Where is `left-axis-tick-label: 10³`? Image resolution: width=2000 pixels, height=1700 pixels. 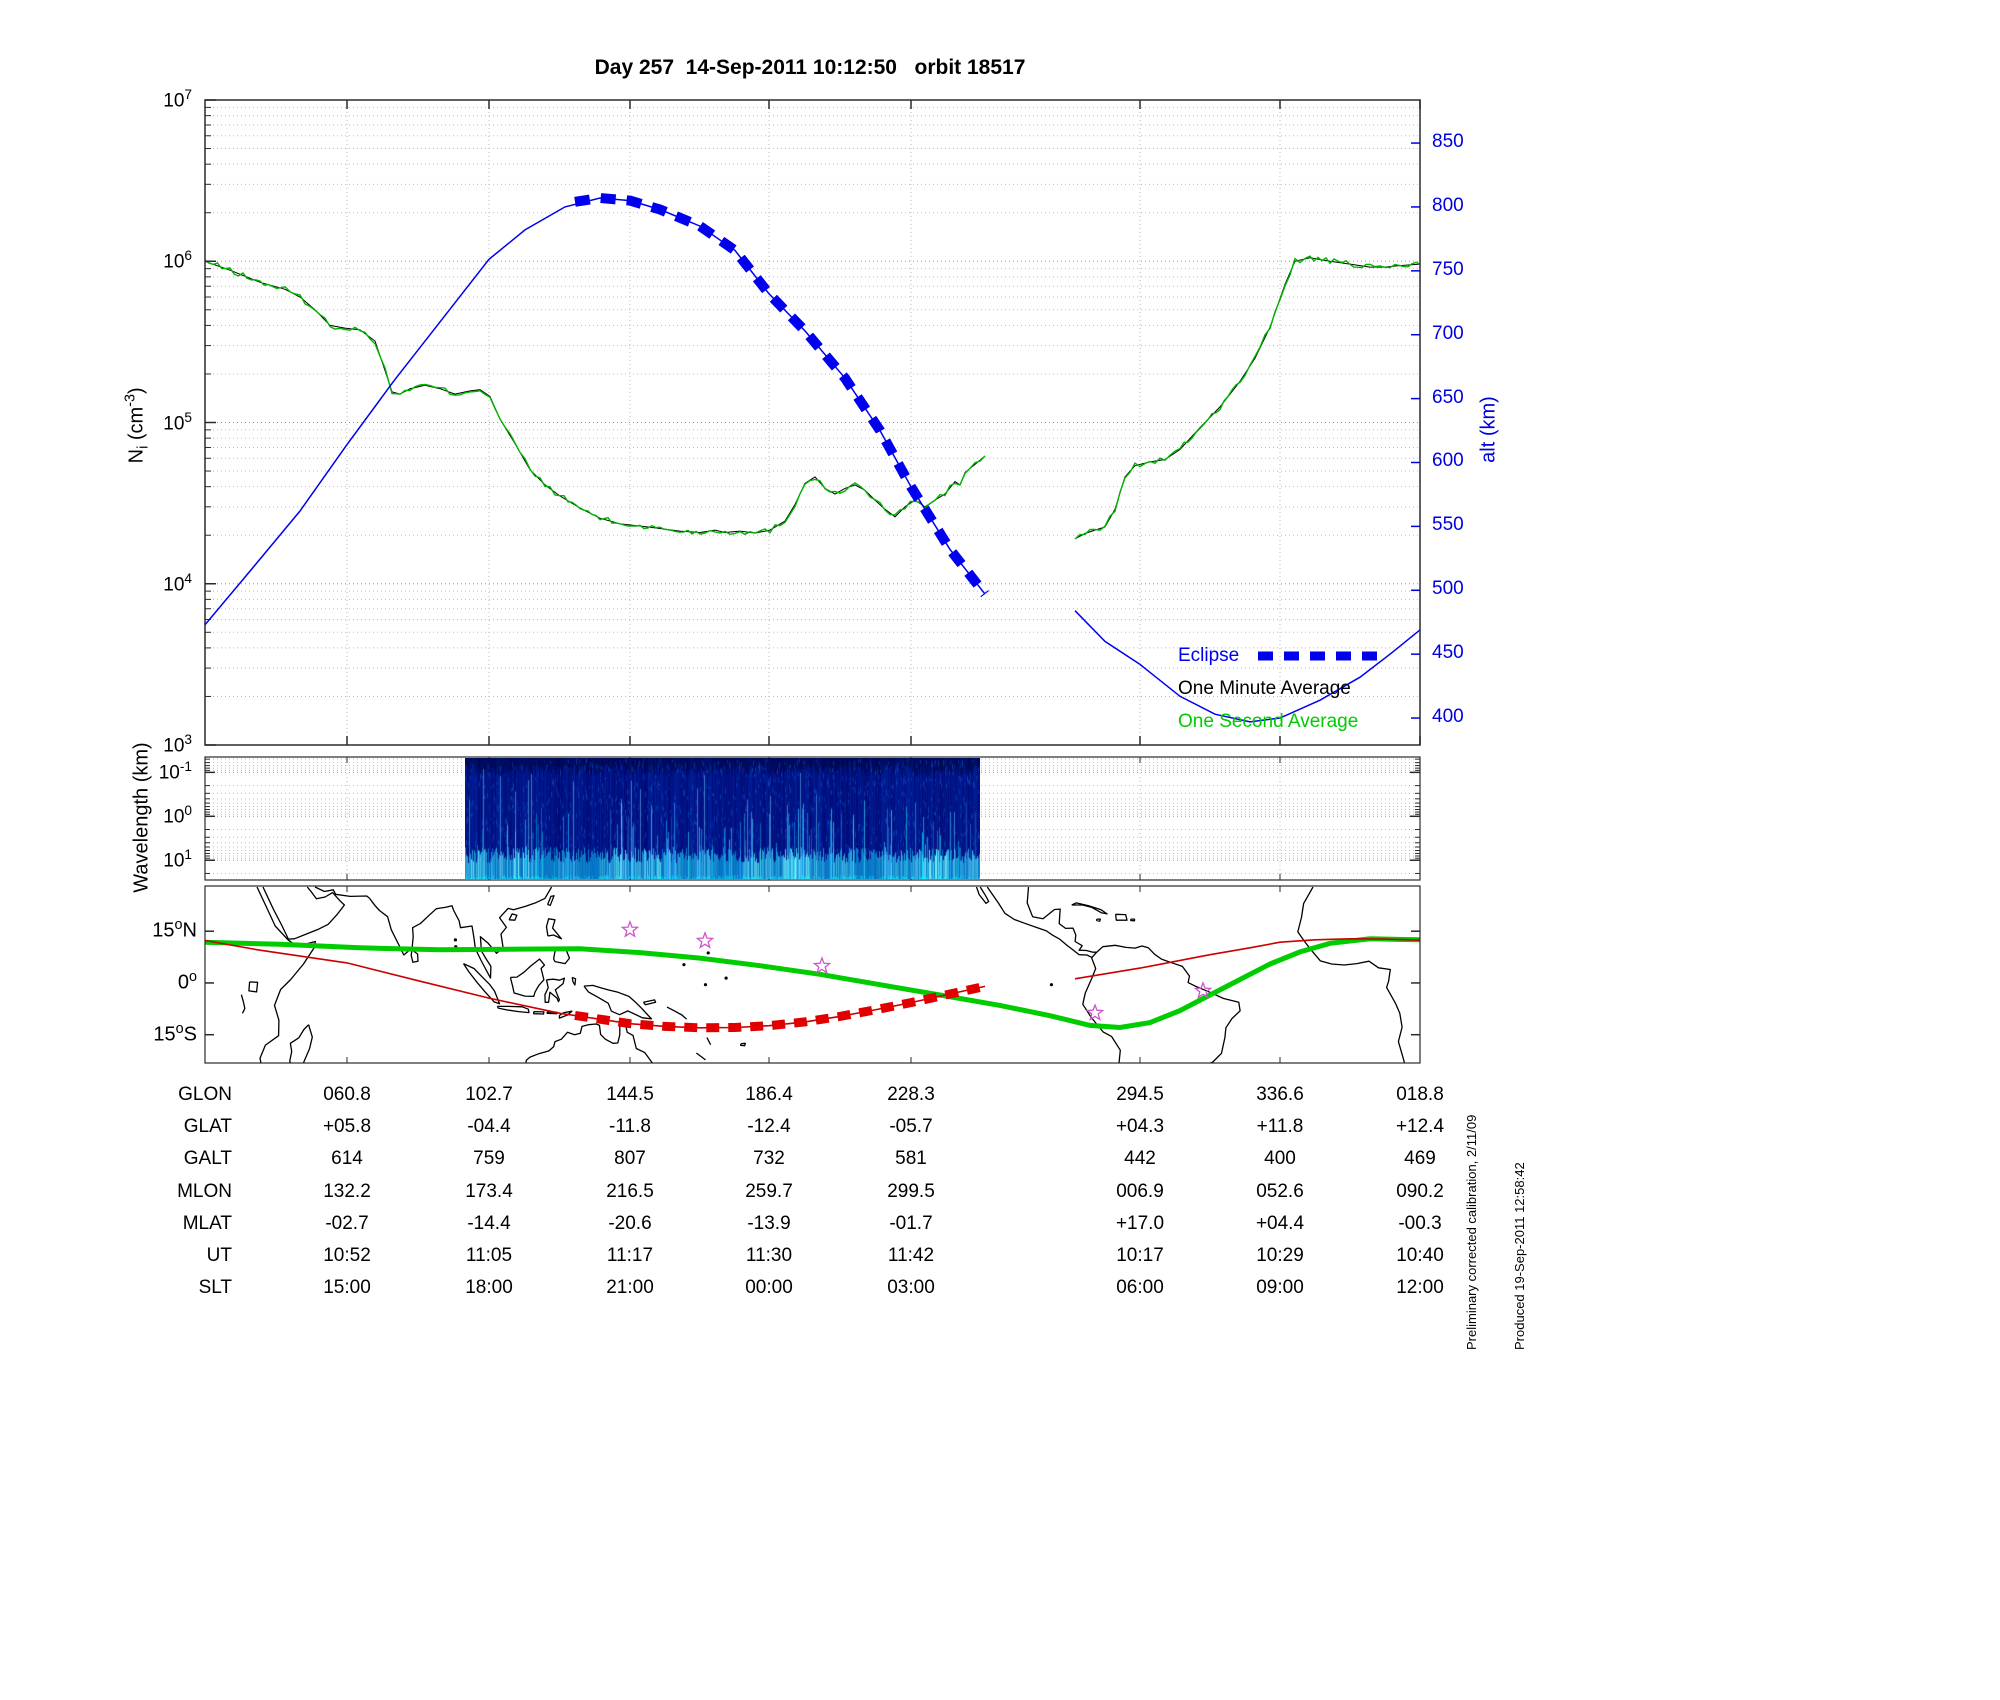 left-axis-tick-label: 10³ is located at coordinates (177, 744).